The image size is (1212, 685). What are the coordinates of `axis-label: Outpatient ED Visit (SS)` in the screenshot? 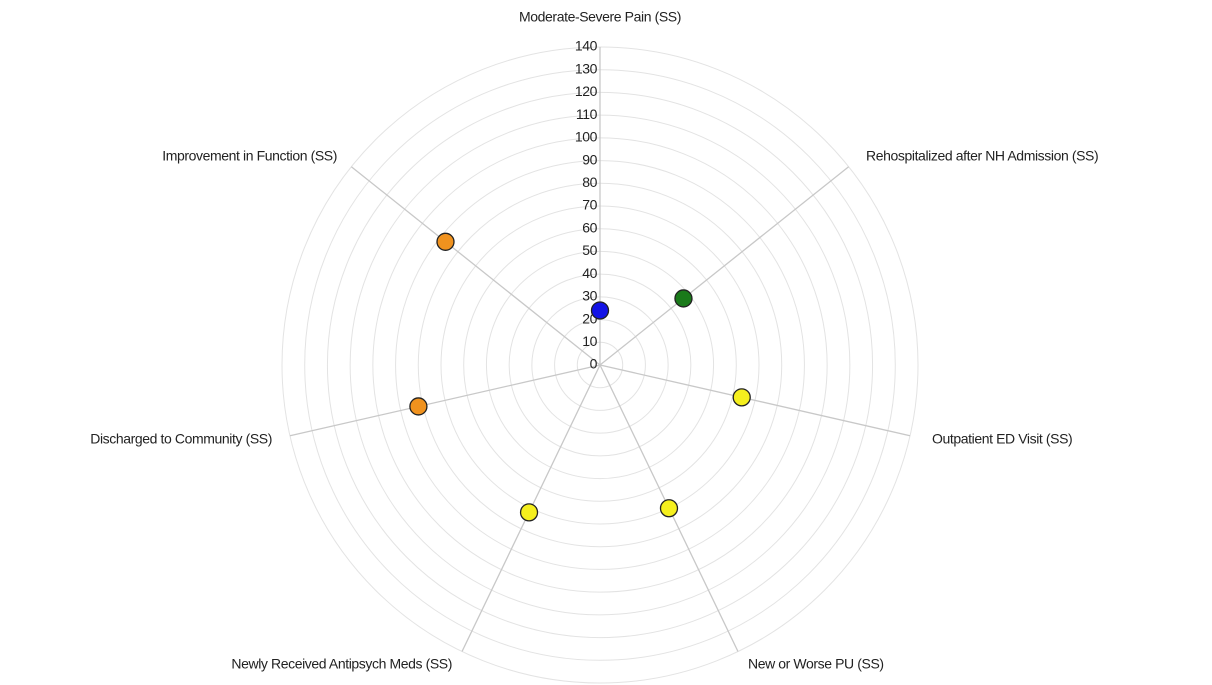 It's located at (1002, 439).